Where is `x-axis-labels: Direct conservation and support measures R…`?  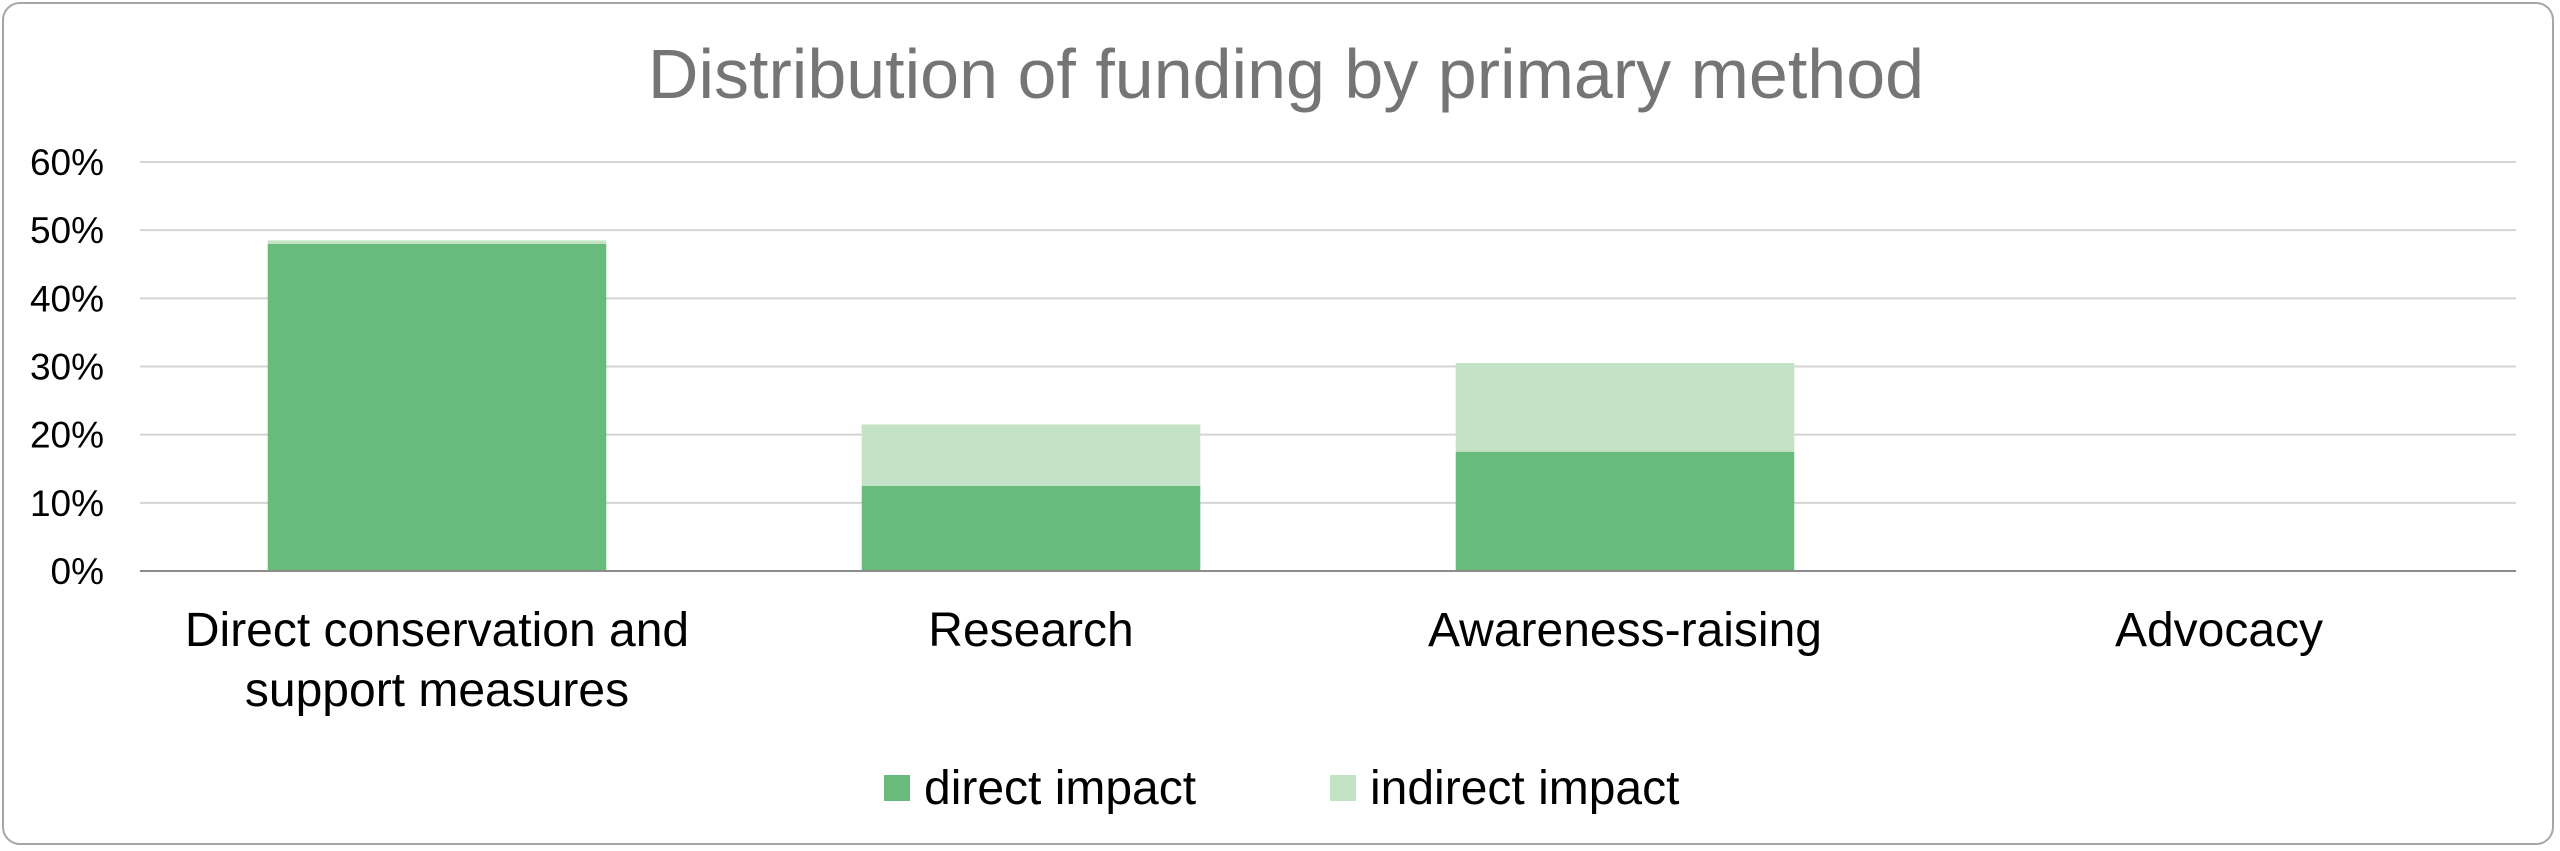
x-axis-labels: Direct conservation and support measures R… is located at coordinates (1254, 660).